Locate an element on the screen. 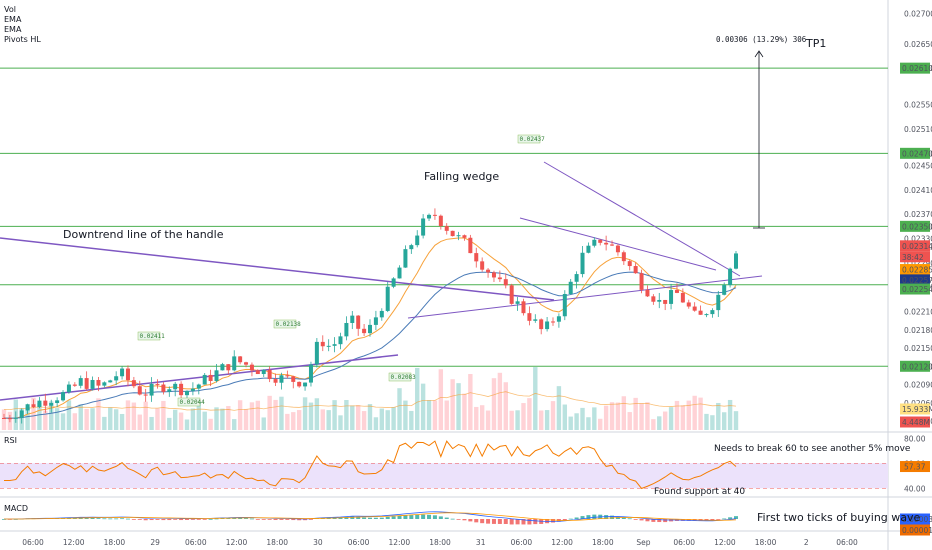 This screenshot has height=550, width=932. time-tick: 2 is located at coordinates (806, 542).